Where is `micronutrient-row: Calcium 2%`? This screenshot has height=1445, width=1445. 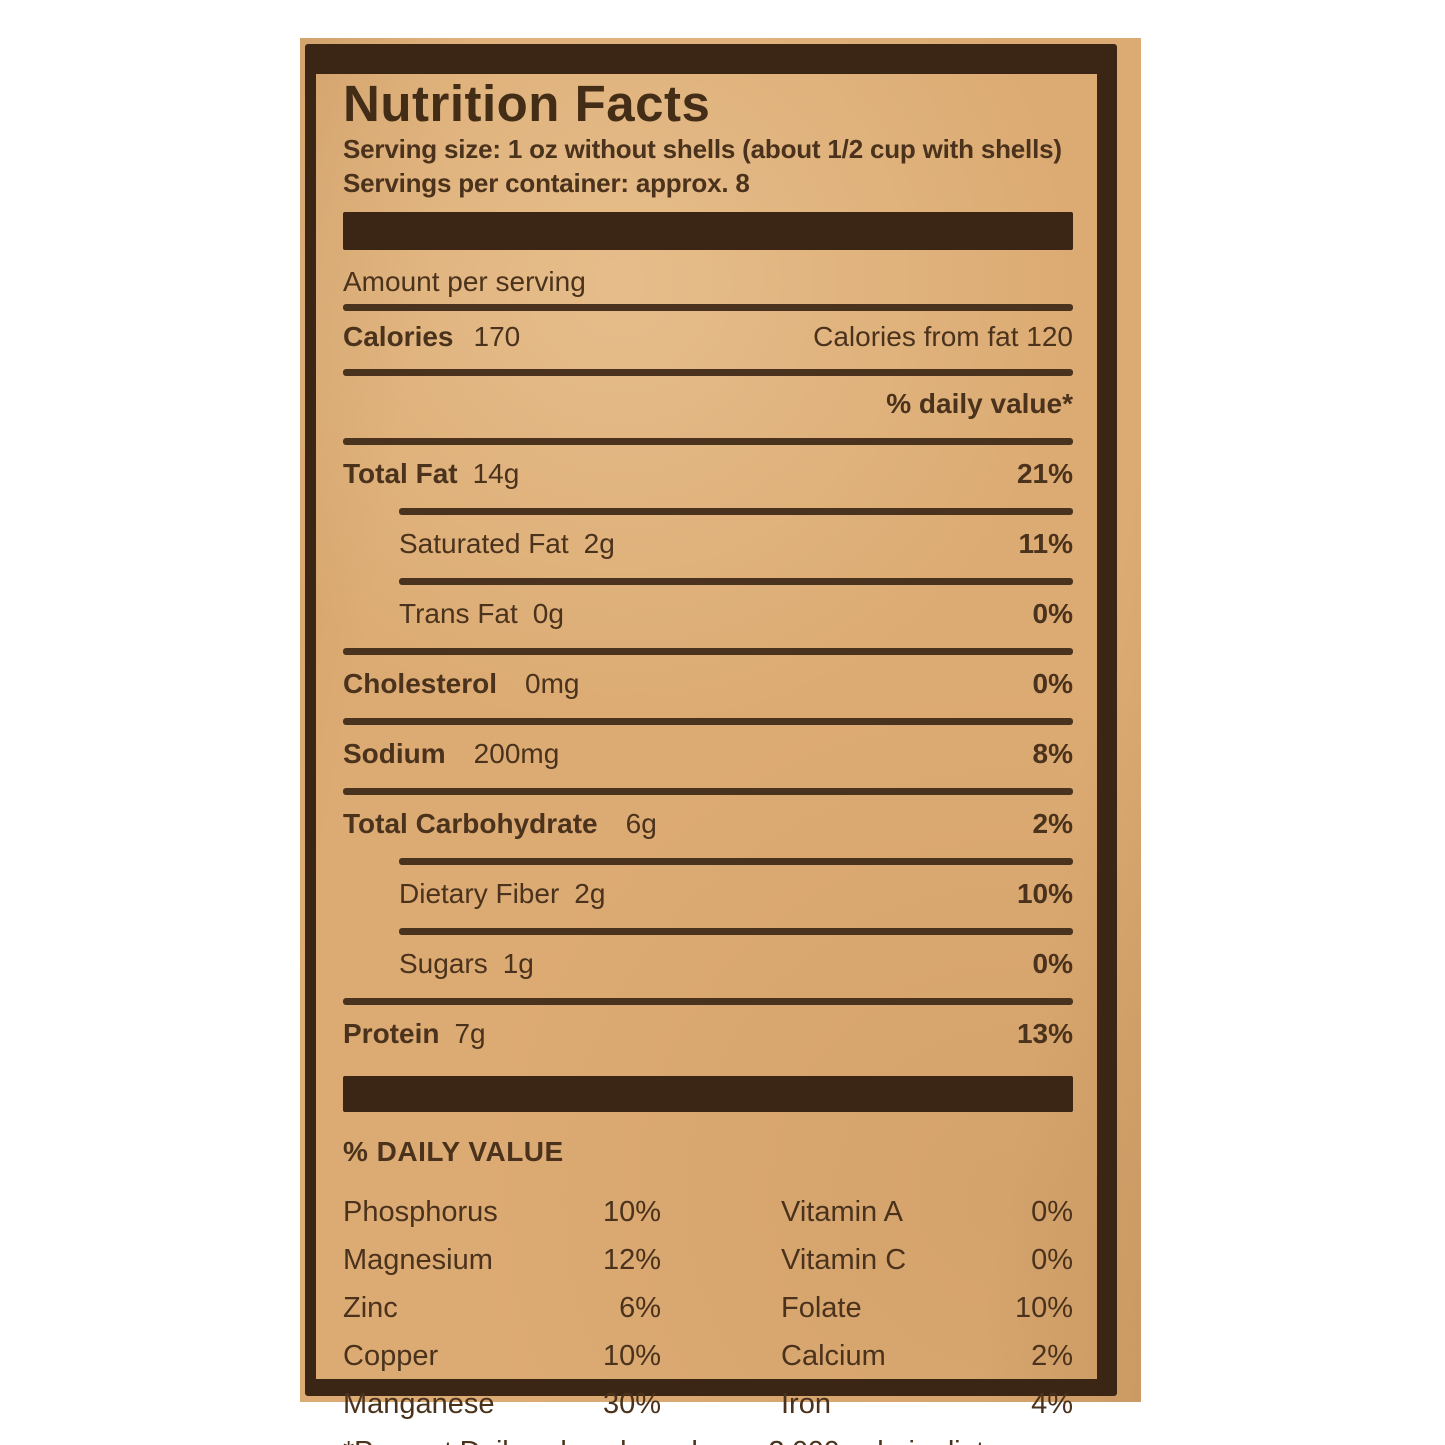
micronutrient-row: Calcium 2% is located at coordinates (927, 1356).